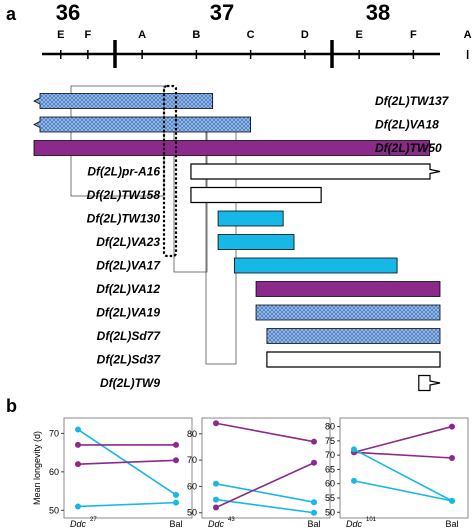  I want to click on deficiency-label: Df(2L)pr-A16, so click(123, 172).